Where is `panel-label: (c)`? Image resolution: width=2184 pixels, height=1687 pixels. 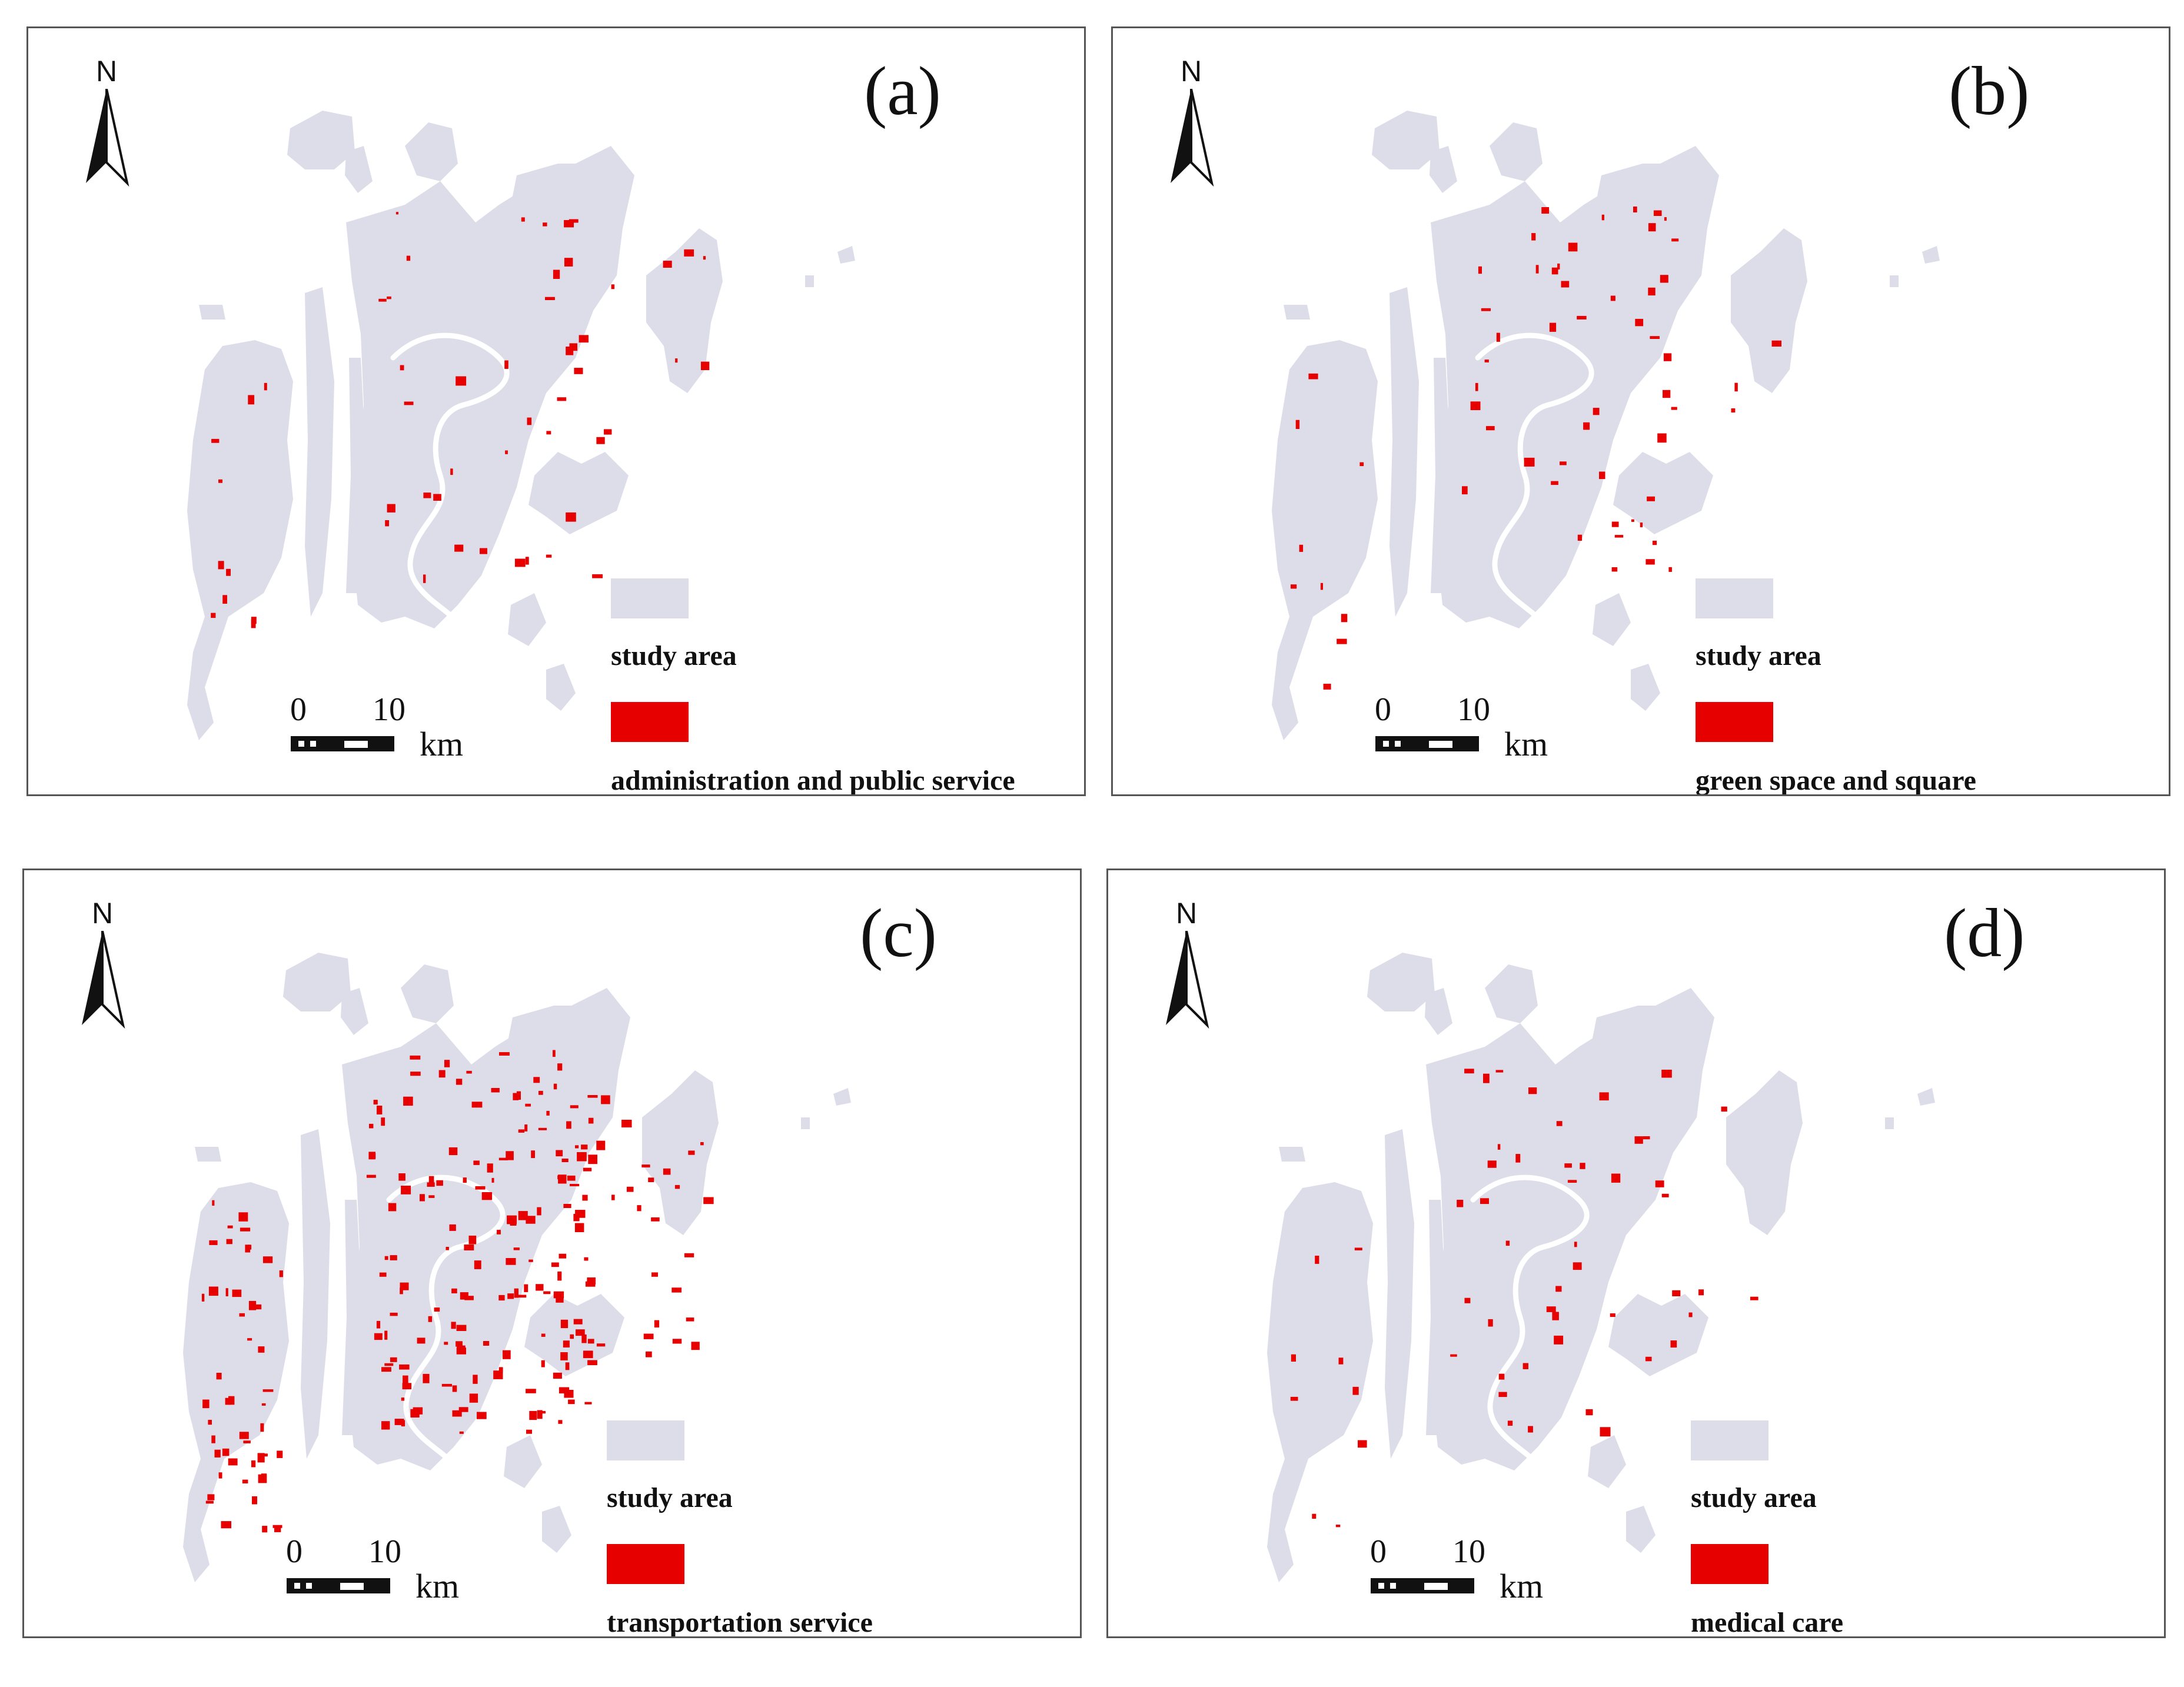 panel-label: (c) is located at coordinates (898, 932).